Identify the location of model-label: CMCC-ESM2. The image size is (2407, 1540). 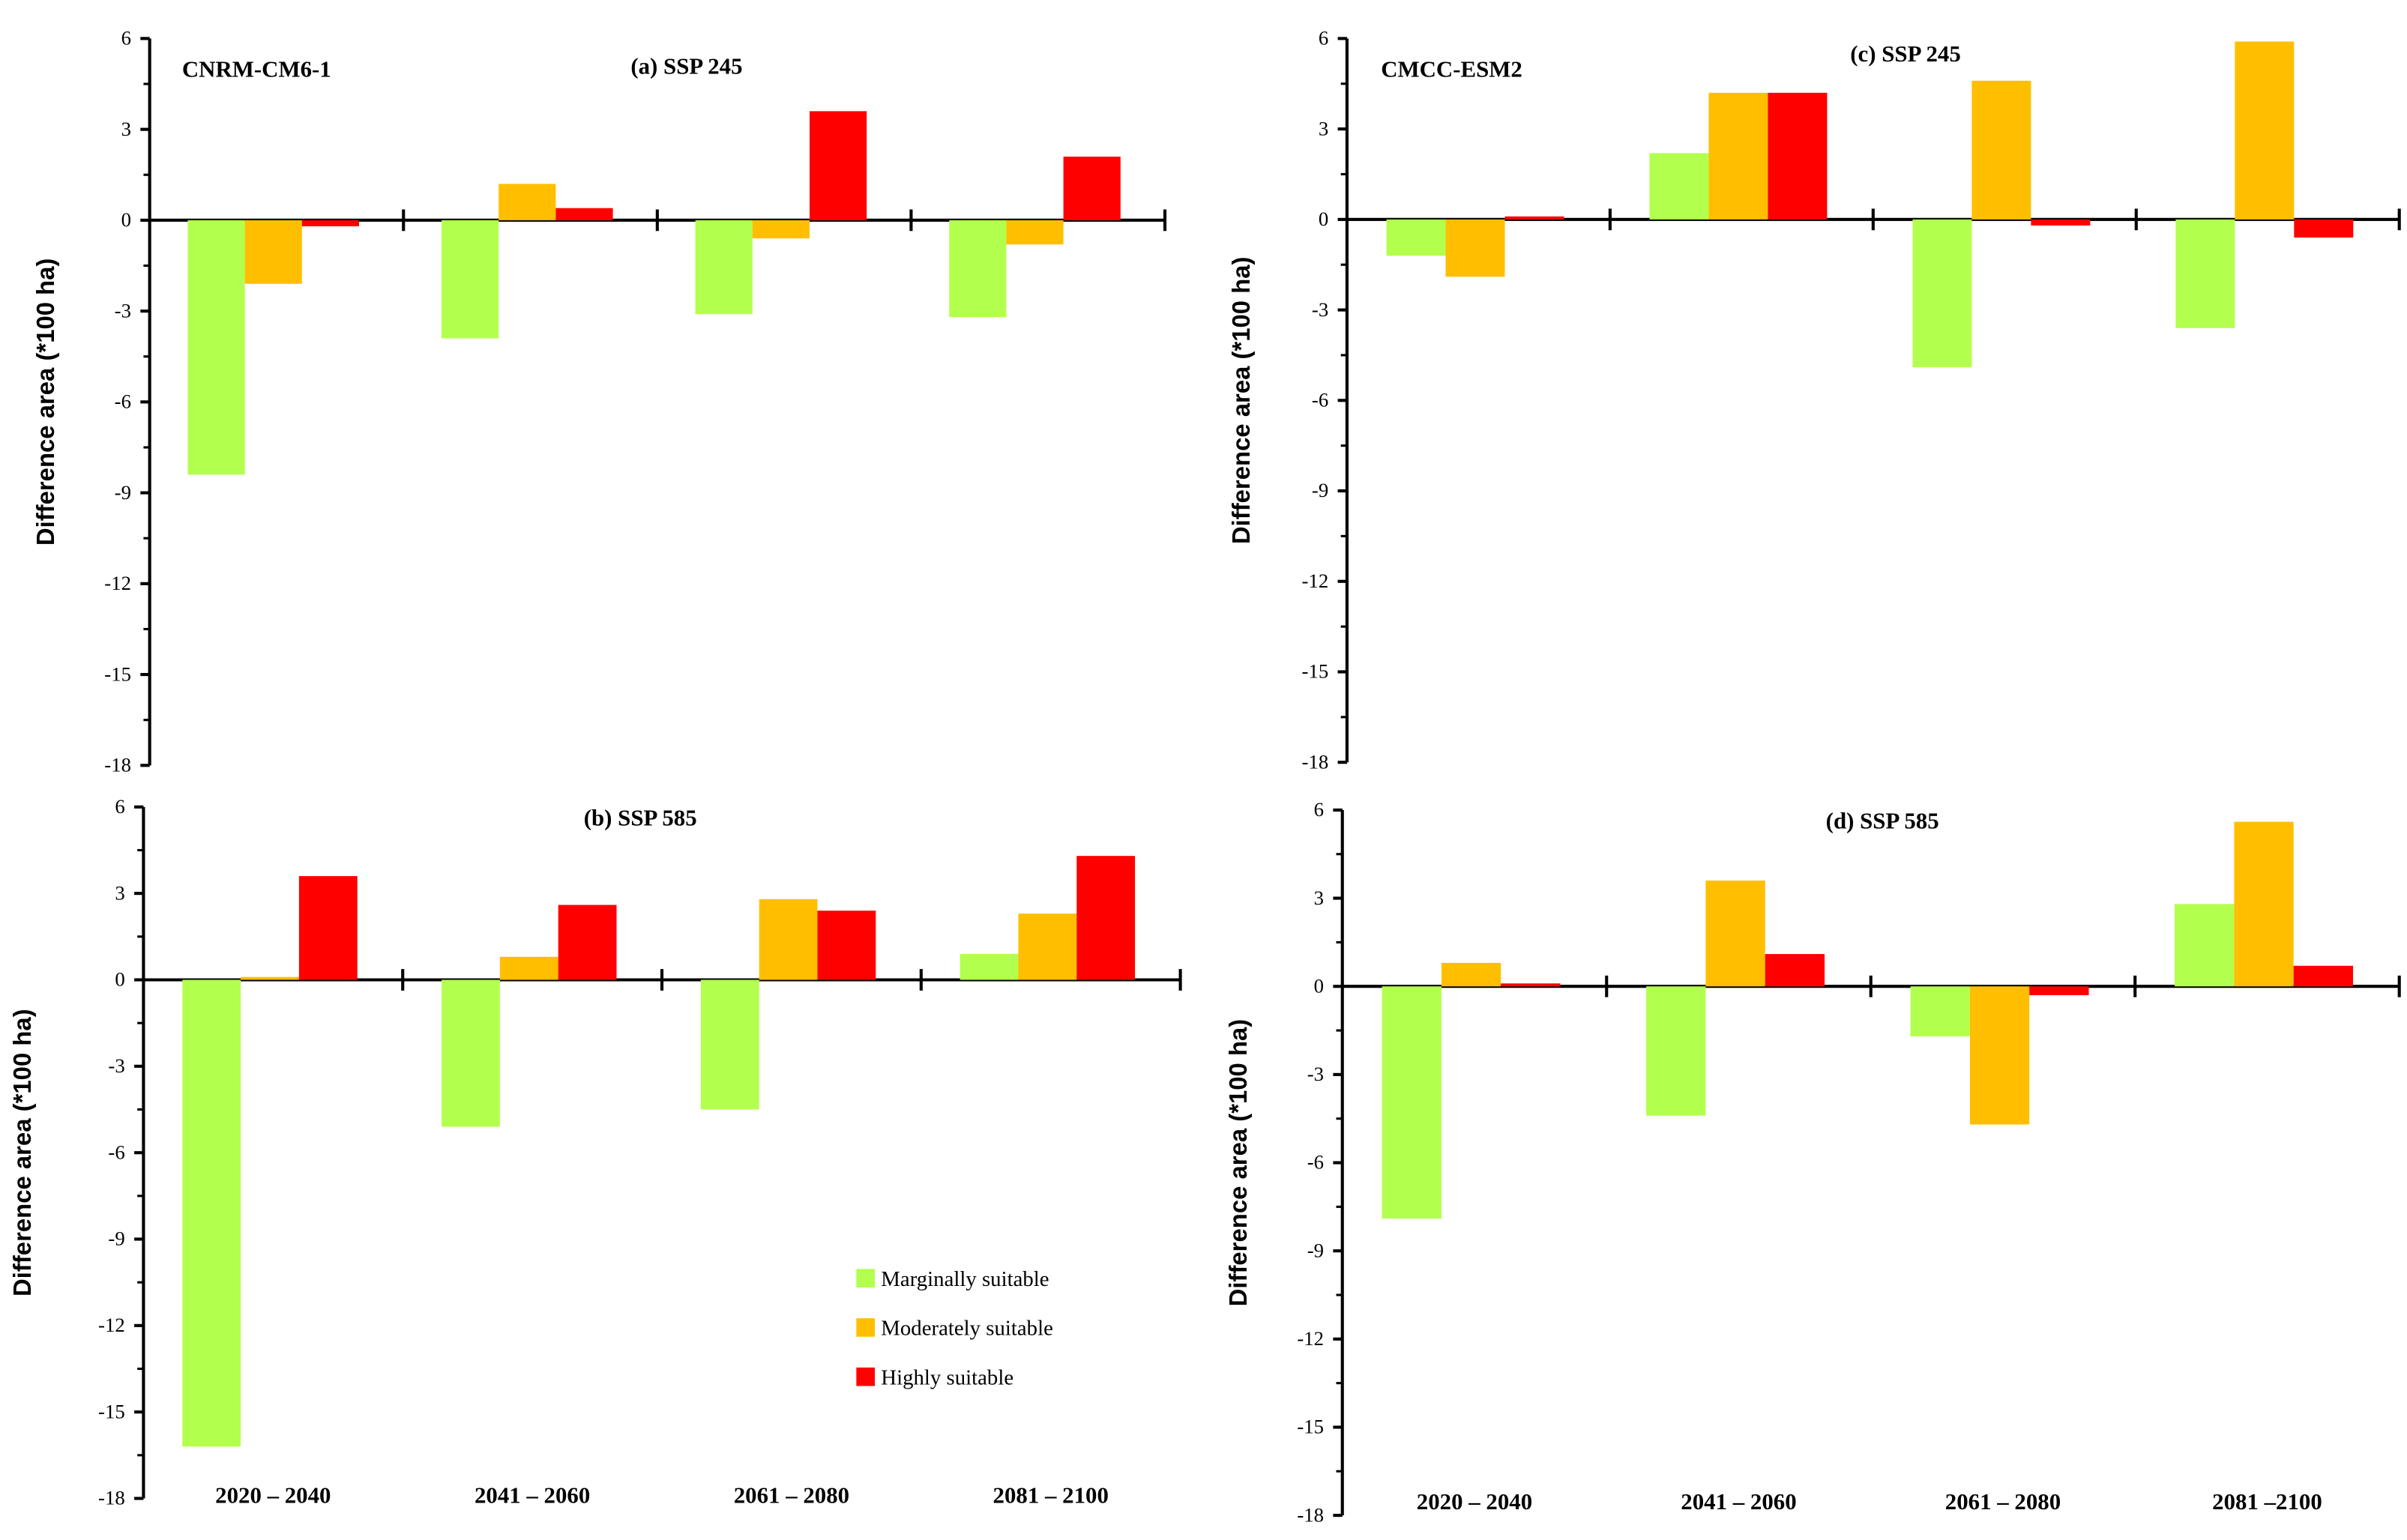
(1451, 69).